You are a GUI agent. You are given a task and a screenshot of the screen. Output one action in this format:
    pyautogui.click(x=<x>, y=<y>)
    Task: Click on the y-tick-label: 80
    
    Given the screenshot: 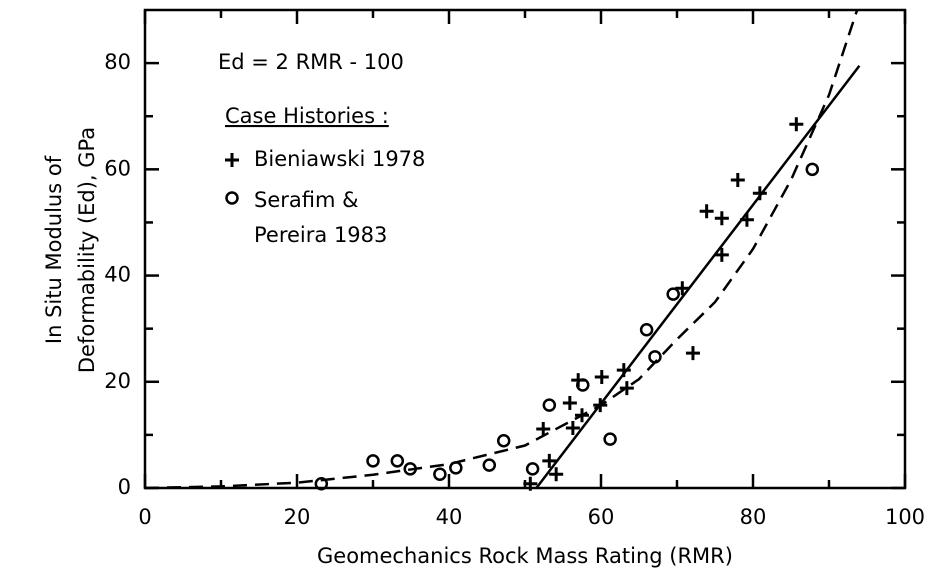 What is the action you would take?
    pyautogui.click(x=117, y=62)
    